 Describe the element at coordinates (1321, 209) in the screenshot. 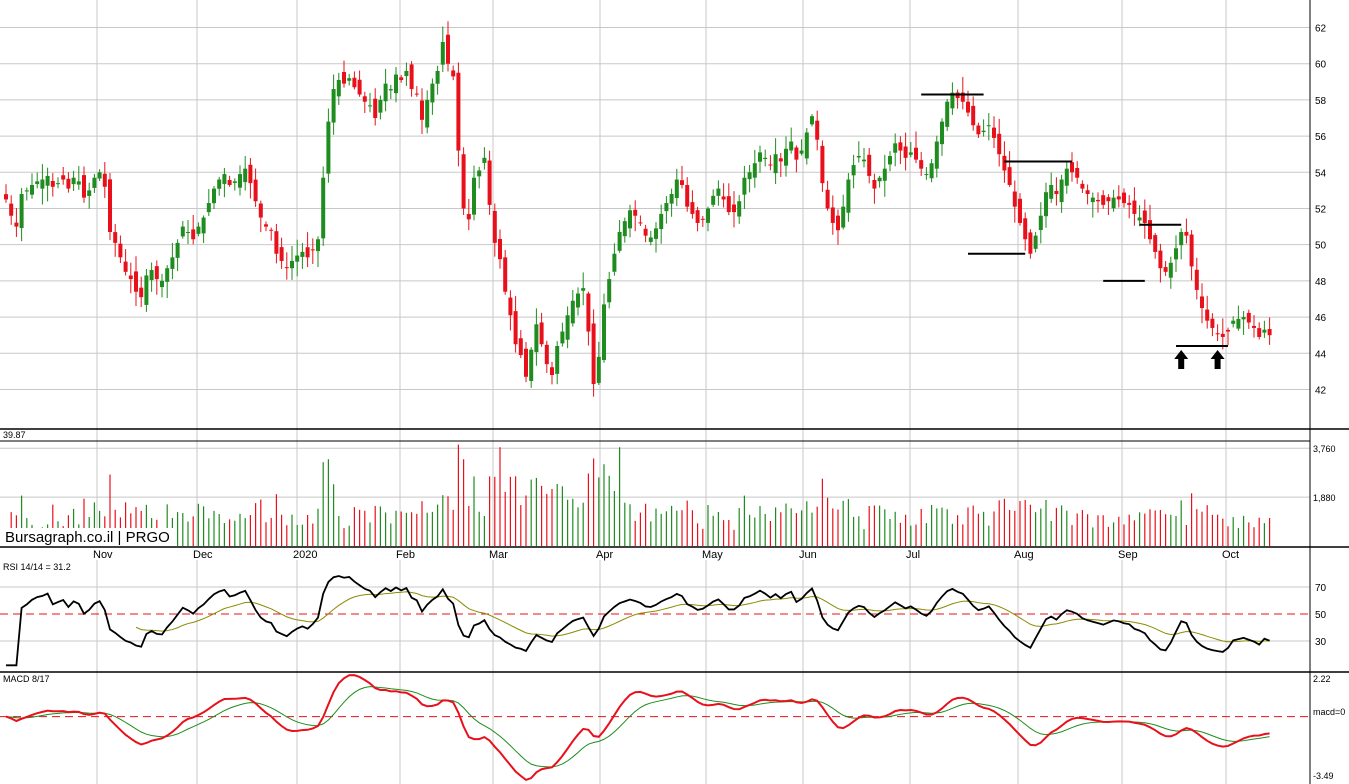

I see `price-tick-label: 52` at that location.